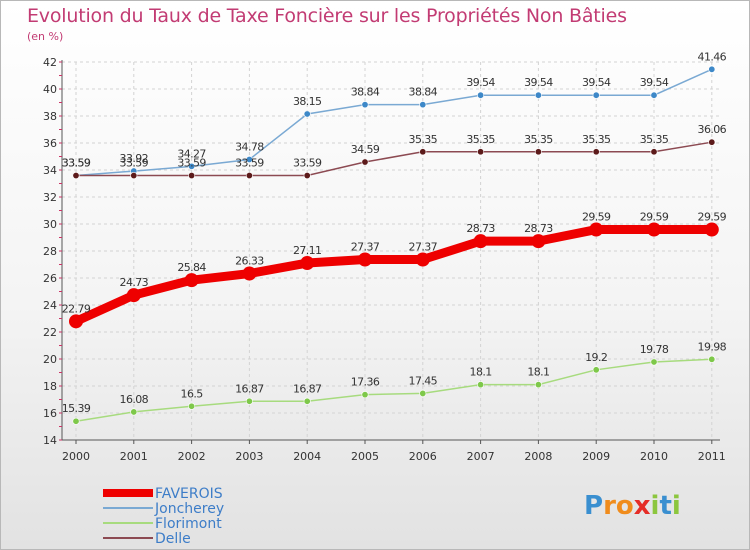 The height and width of the screenshot is (550, 750). I want to click on logo-letter: P, so click(594, 506).